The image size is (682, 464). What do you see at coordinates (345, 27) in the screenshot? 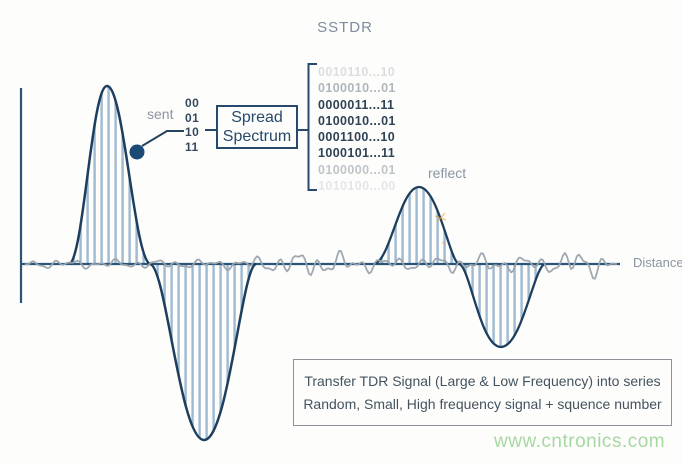
I see `page-title: SSTDR` at bounding box center [345, 27].